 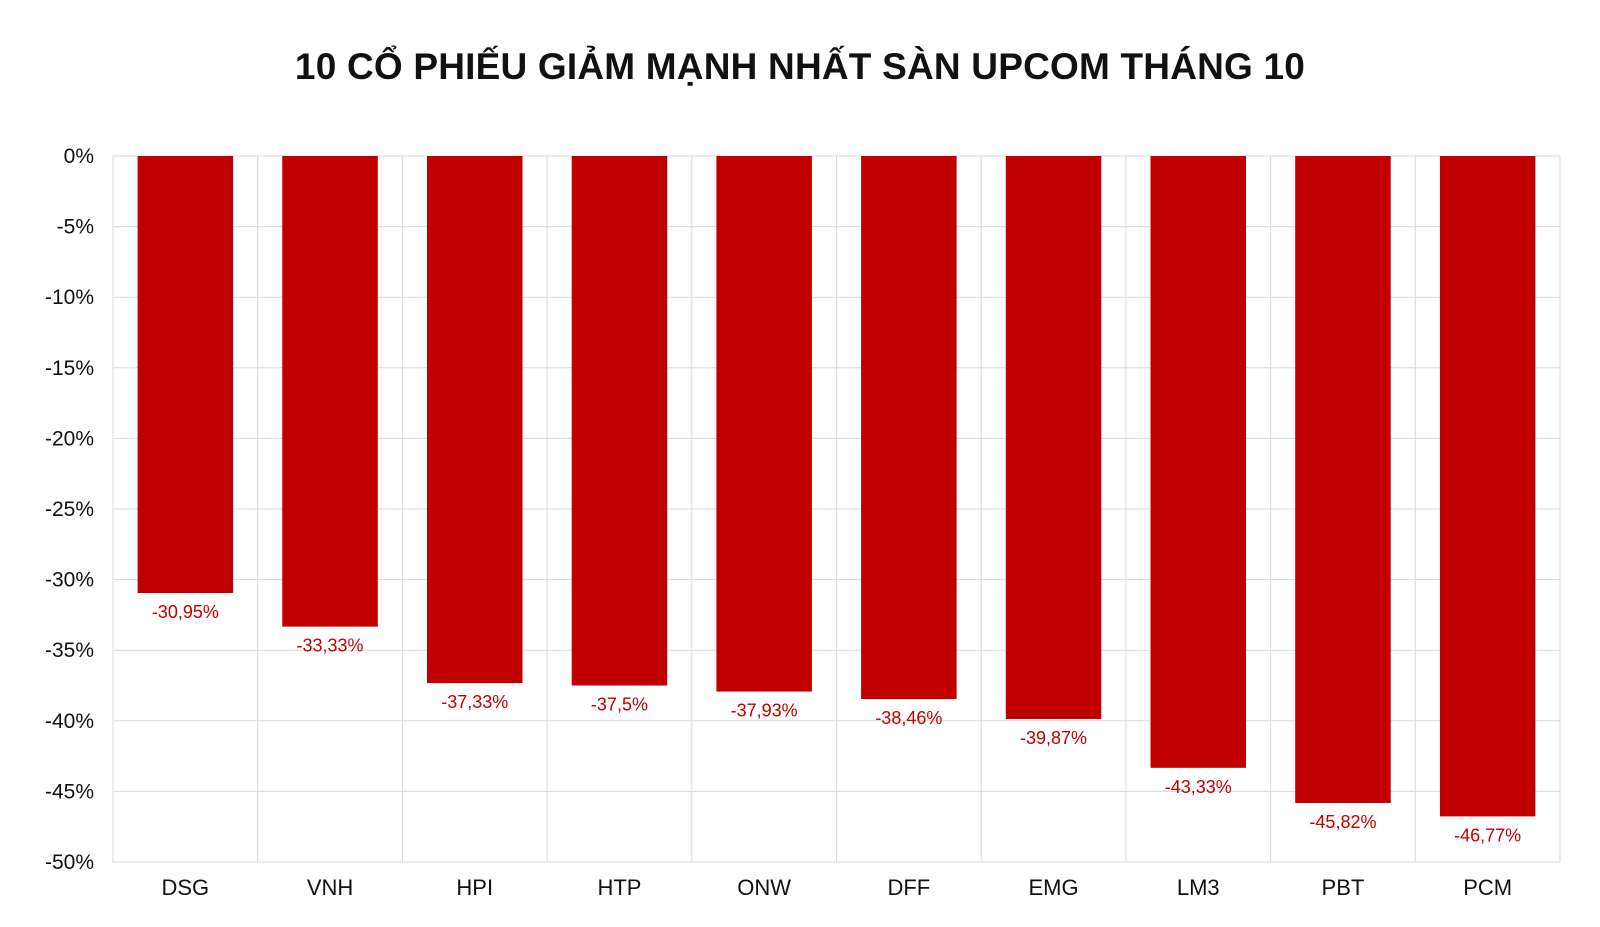 I want to click on x-category-label: ONW, so click(x=764, y=887).